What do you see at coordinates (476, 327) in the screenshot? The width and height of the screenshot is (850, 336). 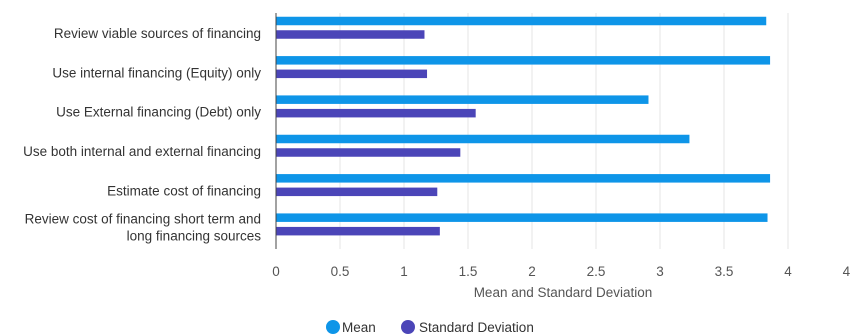 I see `legend-label-standard-deviation: Standard Deviation` at bounding box center [476, 327].